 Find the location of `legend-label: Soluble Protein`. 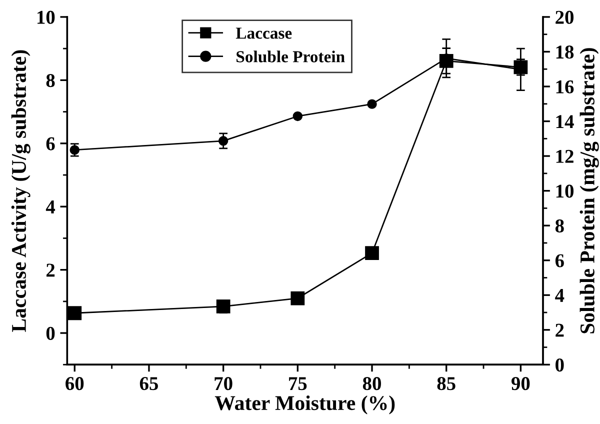

legend-label: Soluble Protein is located at coordinates (290, 56).